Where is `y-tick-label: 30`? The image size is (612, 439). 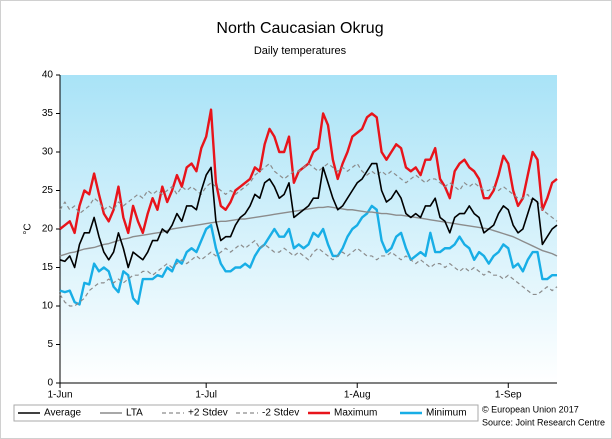
y-tick-label: 30 is located at coordinates (48, 152).